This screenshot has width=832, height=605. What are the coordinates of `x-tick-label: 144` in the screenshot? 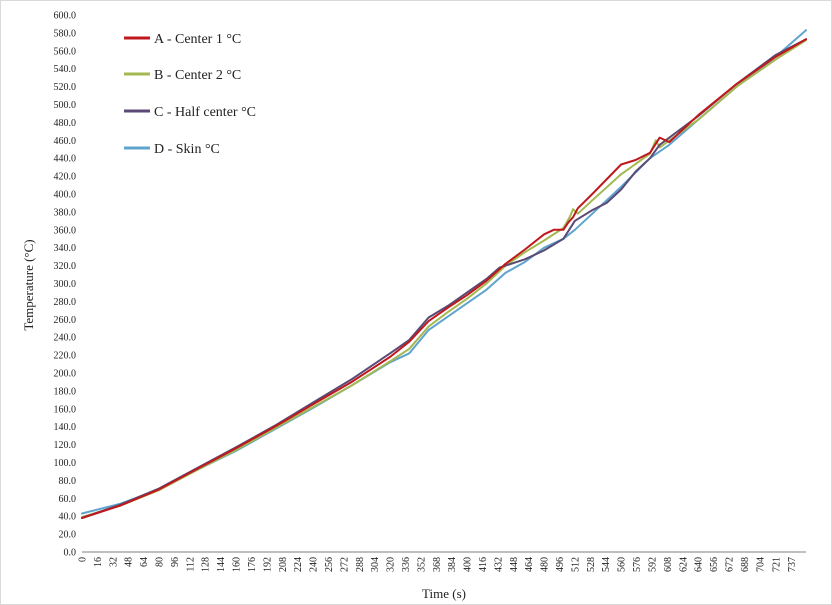 It's located at (221, 564).